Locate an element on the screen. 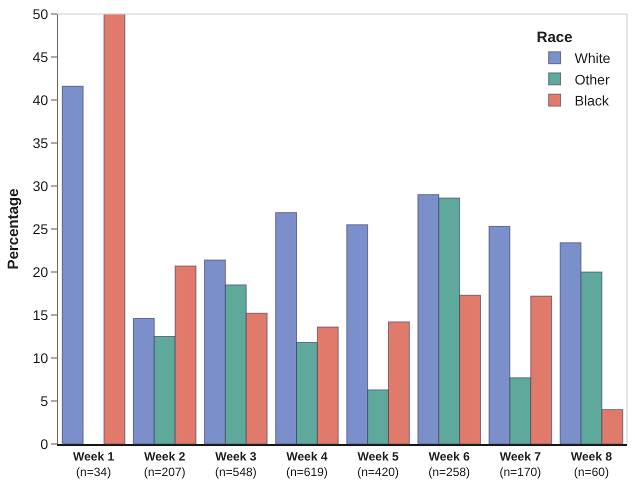  y-axis-title: Percentage is located at coordinates (13, 229).